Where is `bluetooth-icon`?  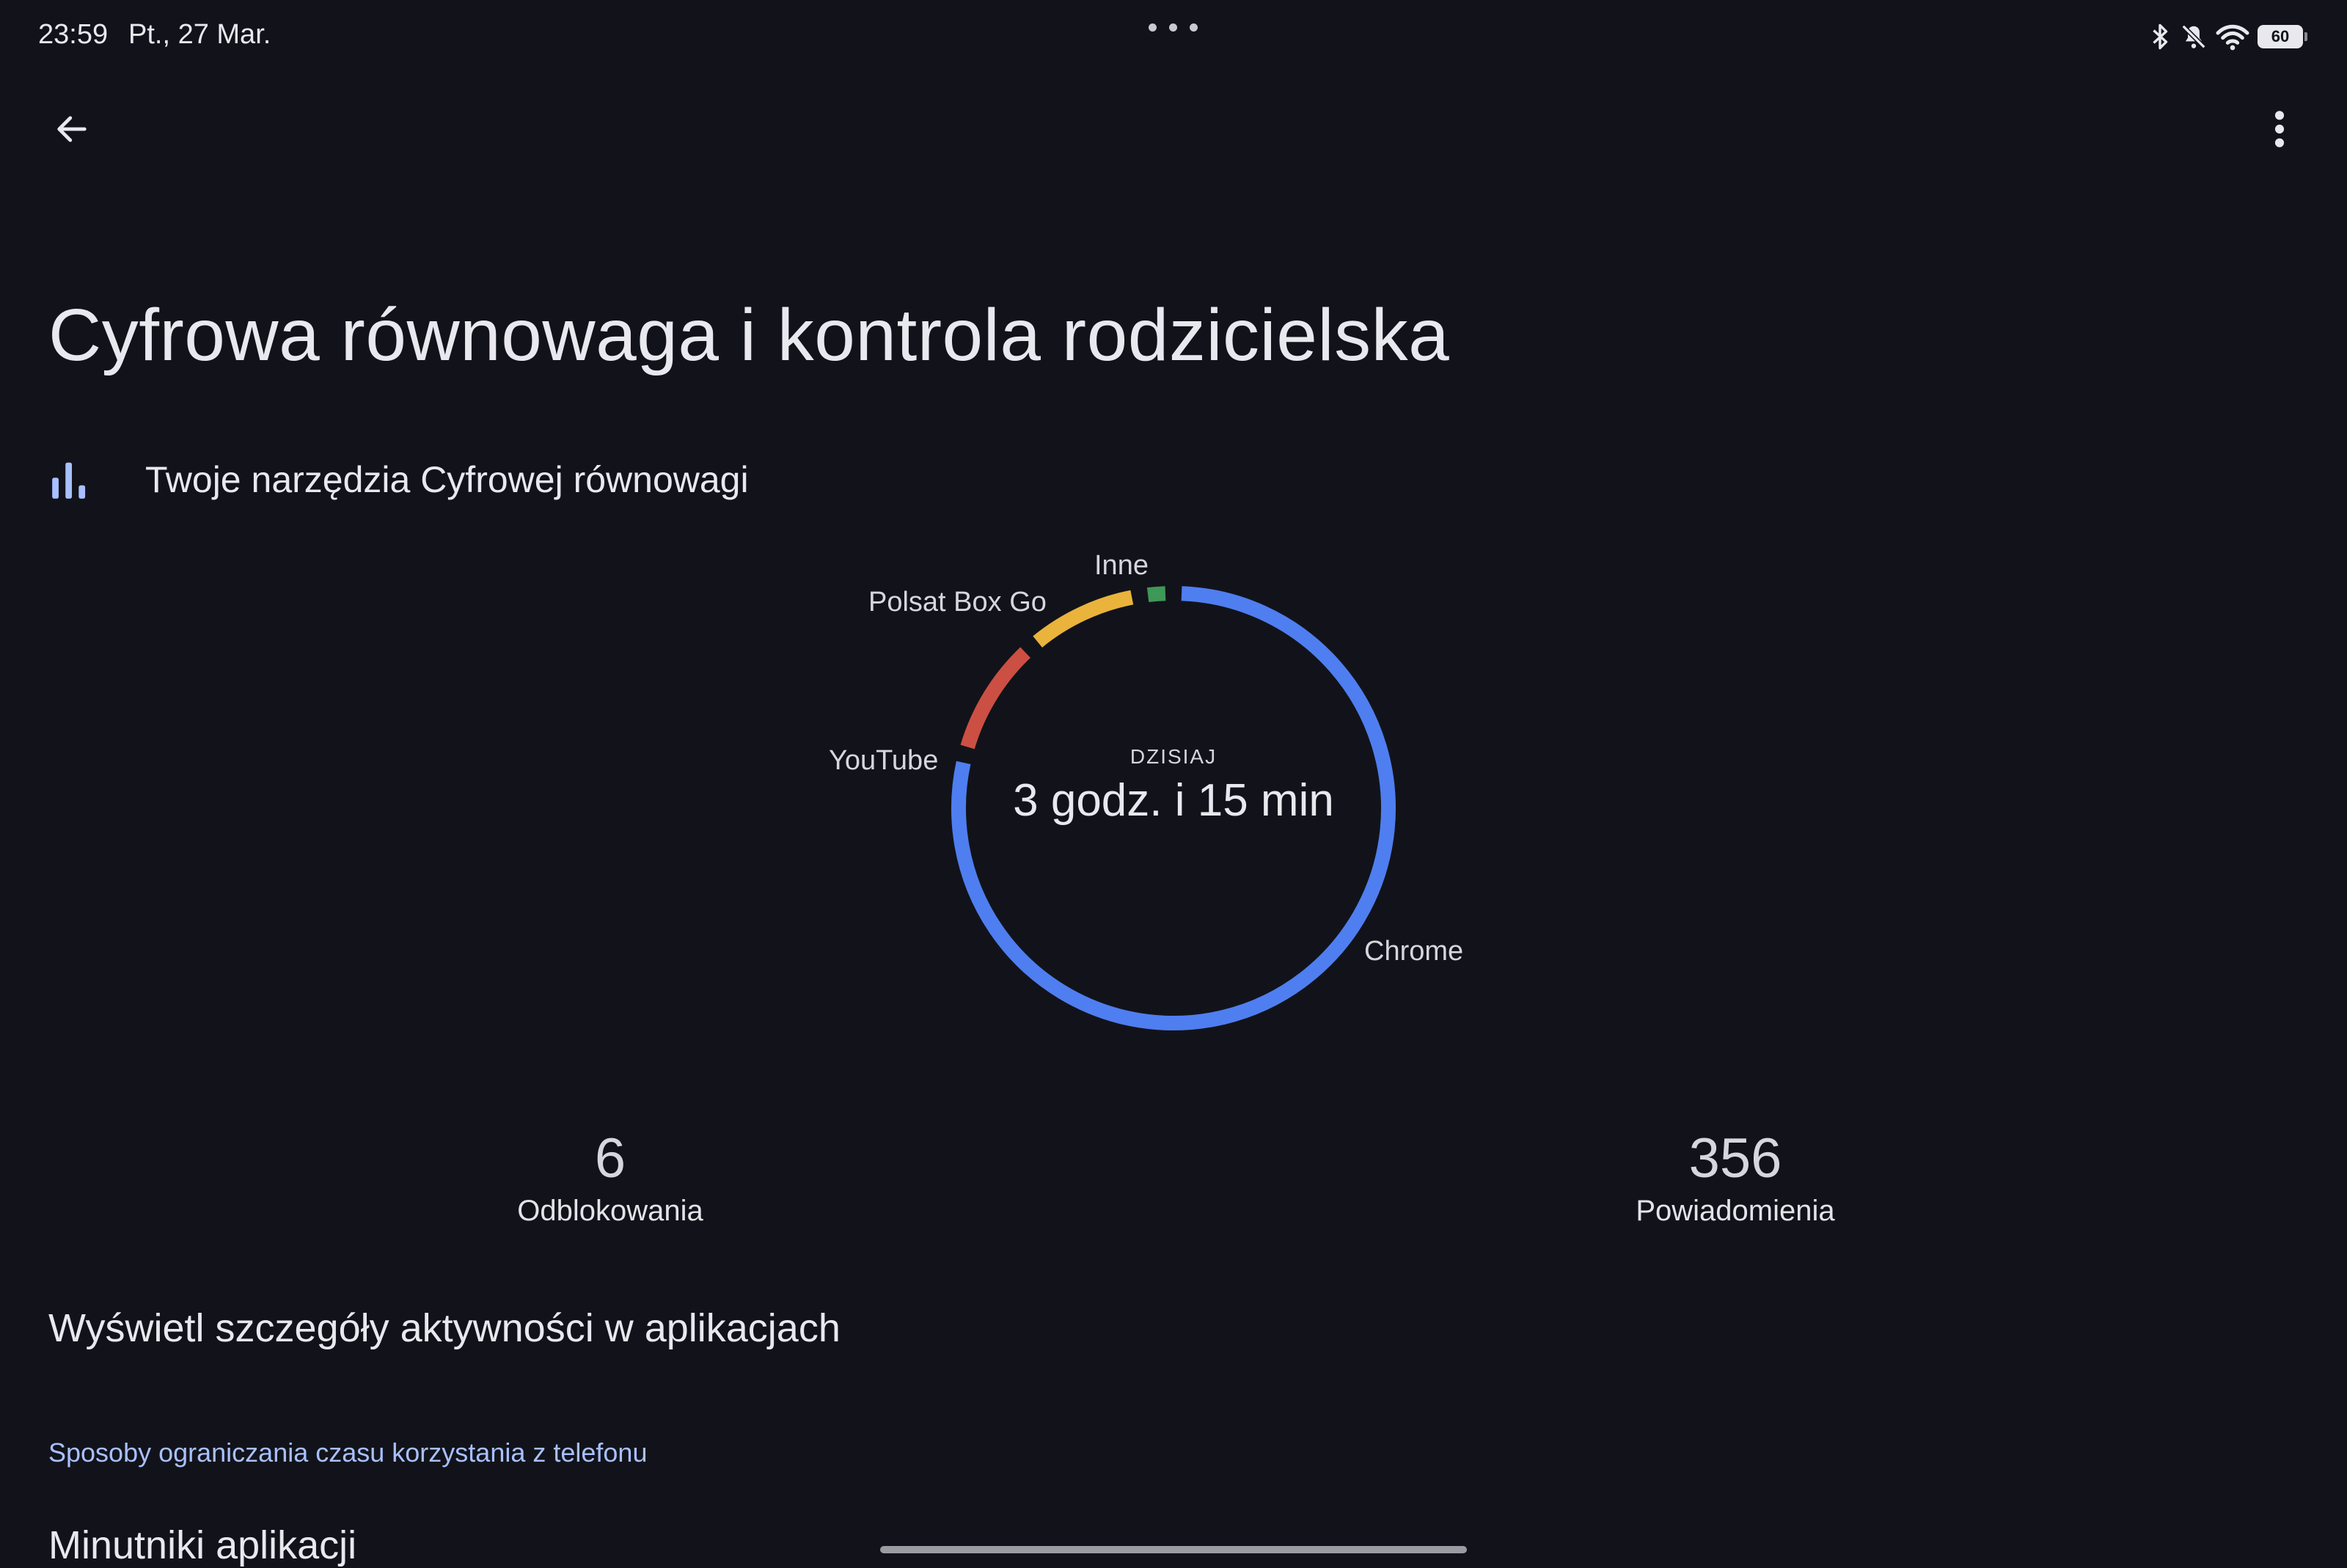 bluetooth-icon is located at coordinates (2160, 36).